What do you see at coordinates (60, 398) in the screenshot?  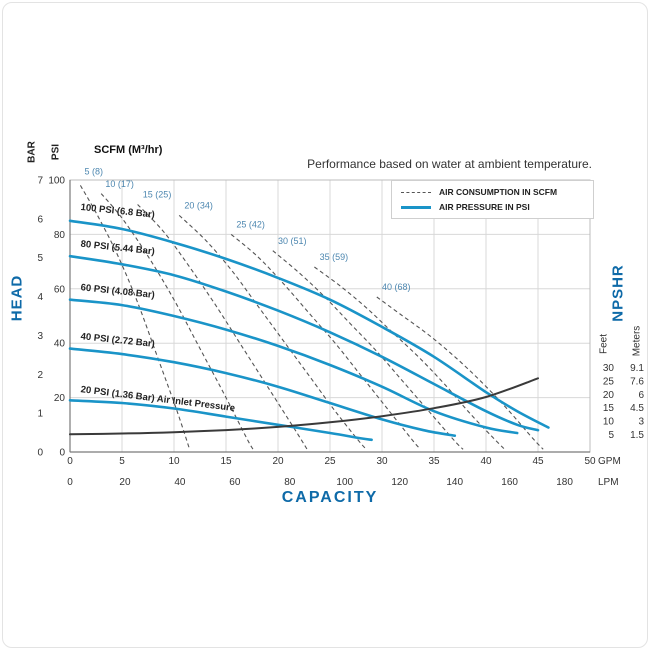 I see `psi-tick-label: 20` at bounding box center [60, 398].